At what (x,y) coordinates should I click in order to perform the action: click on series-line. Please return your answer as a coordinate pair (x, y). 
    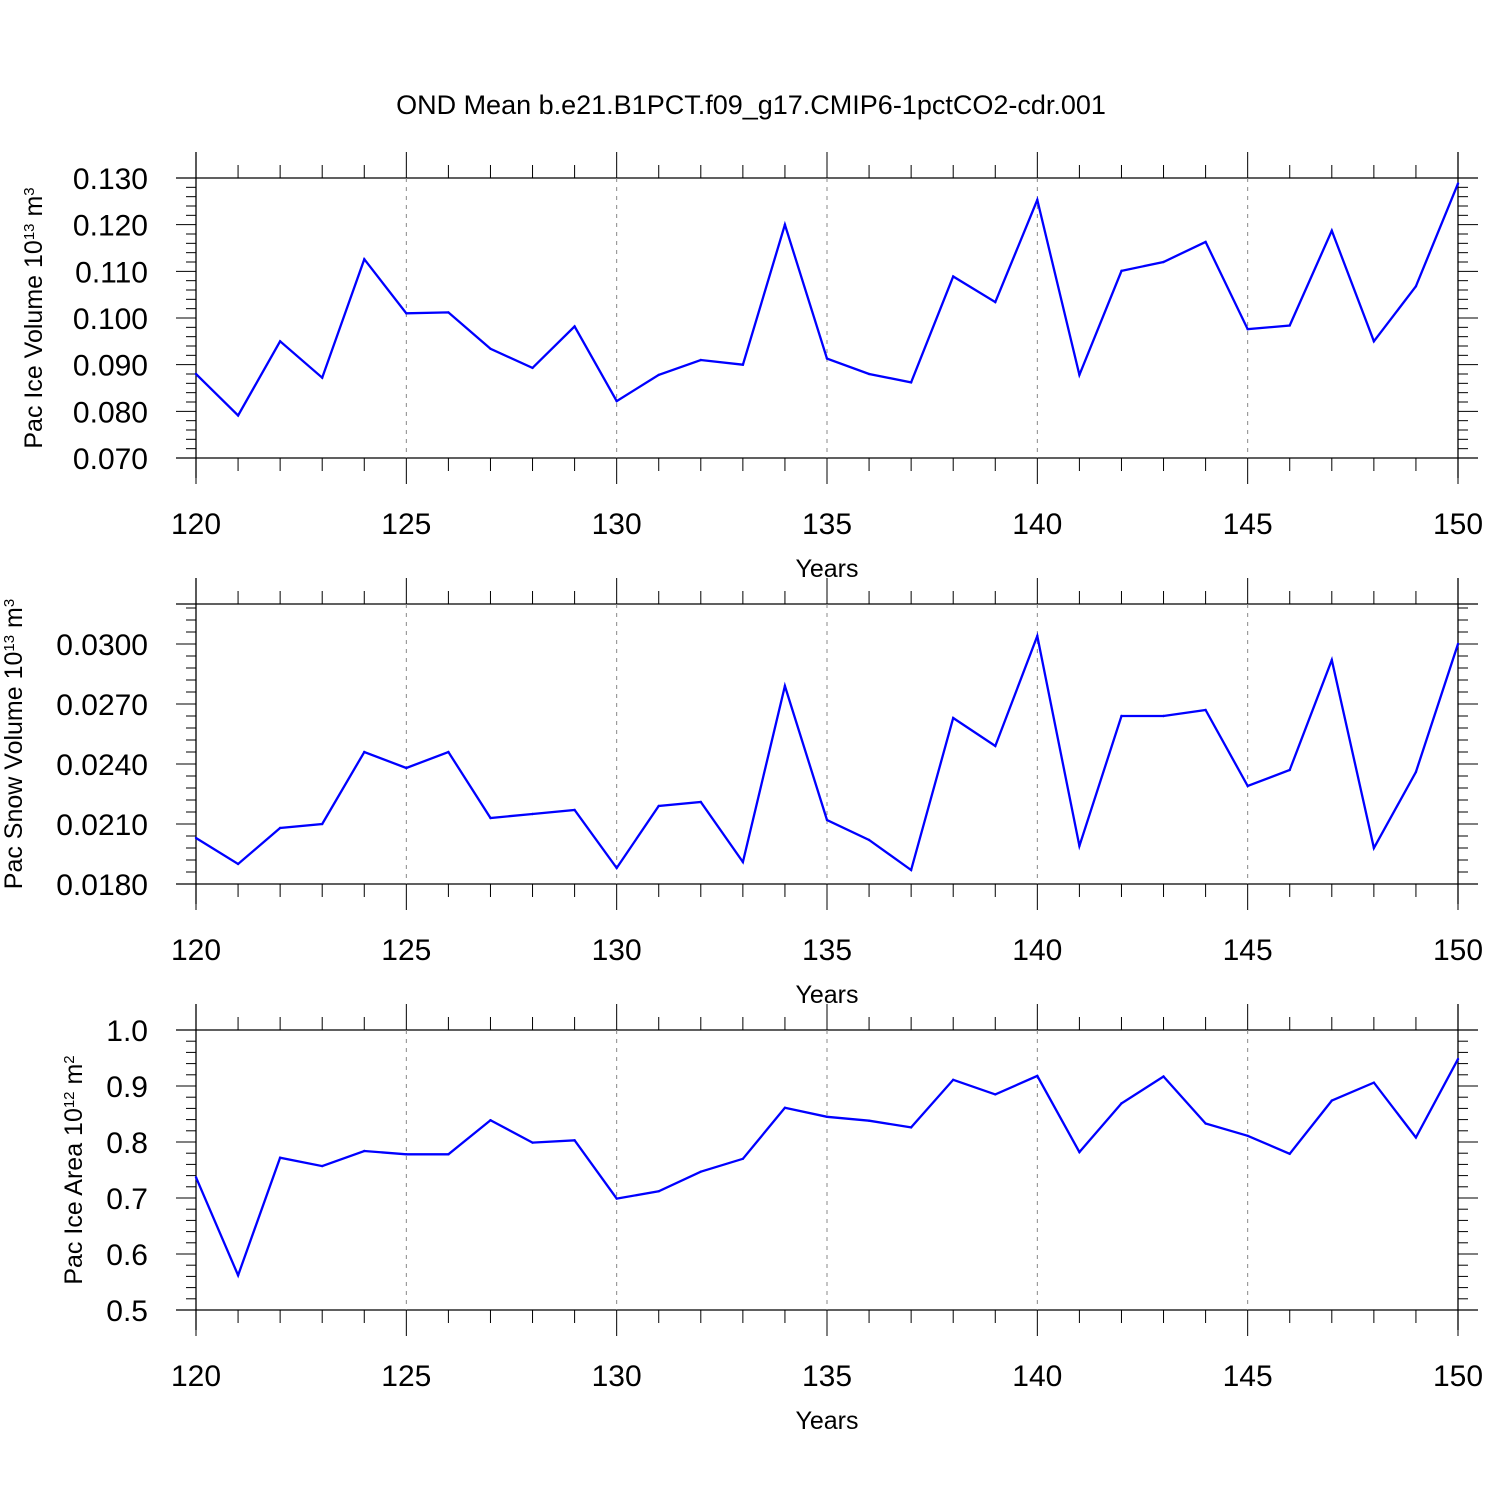
    Looking at the image, I should click on (827, 300).